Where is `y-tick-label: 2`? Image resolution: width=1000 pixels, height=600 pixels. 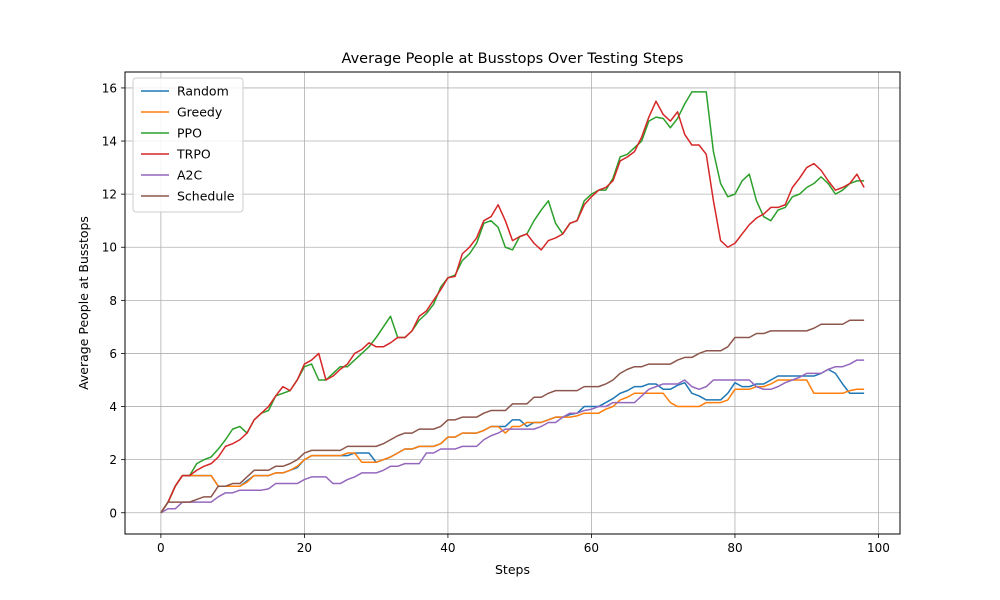 y-tick-label: 2 is located at coordinates (113, 460).